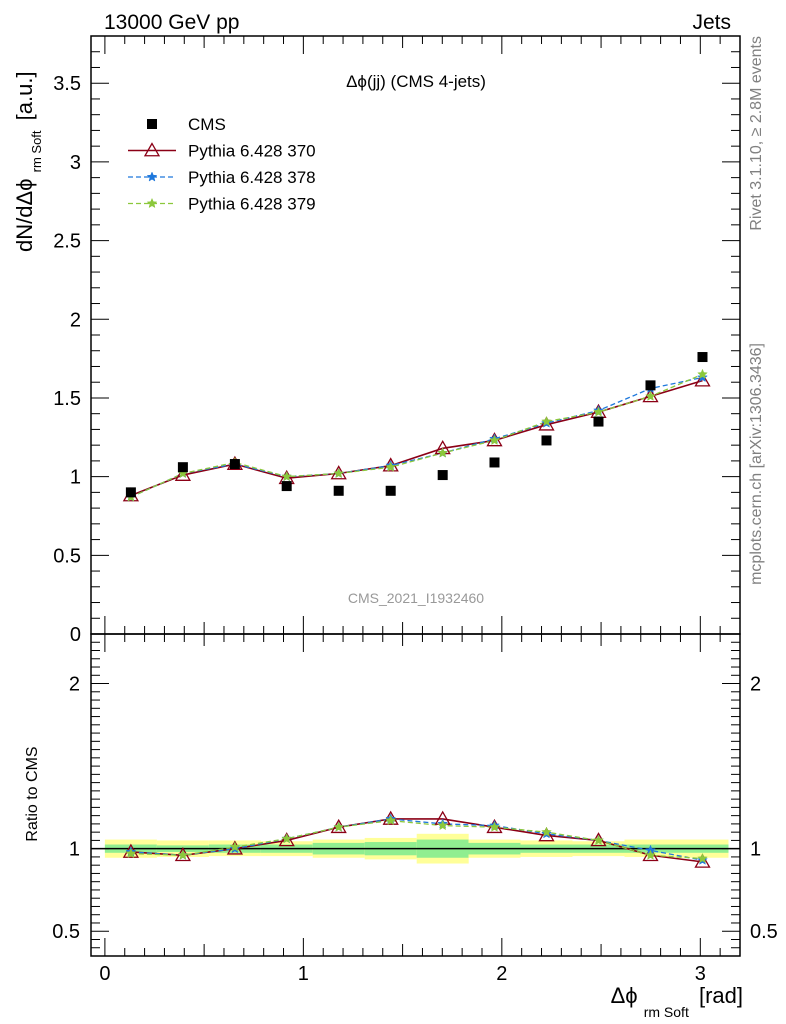  Describe the element at coordinates (66, 932) in the screenshot. I see `ratio-y-tick-label: 0.5` at that location.